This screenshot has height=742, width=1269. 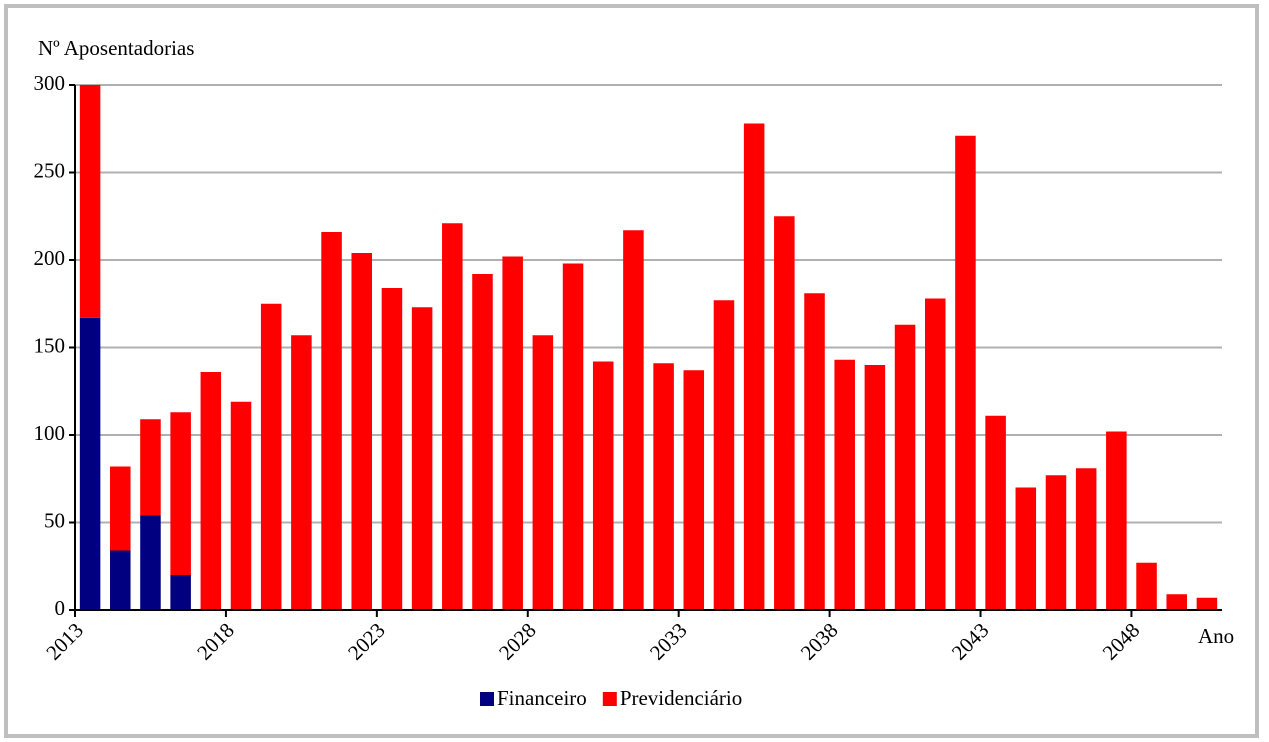 What do you see at coordinates (1216, 636) in the screenshot?
I see `x-axis-label: Ano` at bounding box center [1216, 636].